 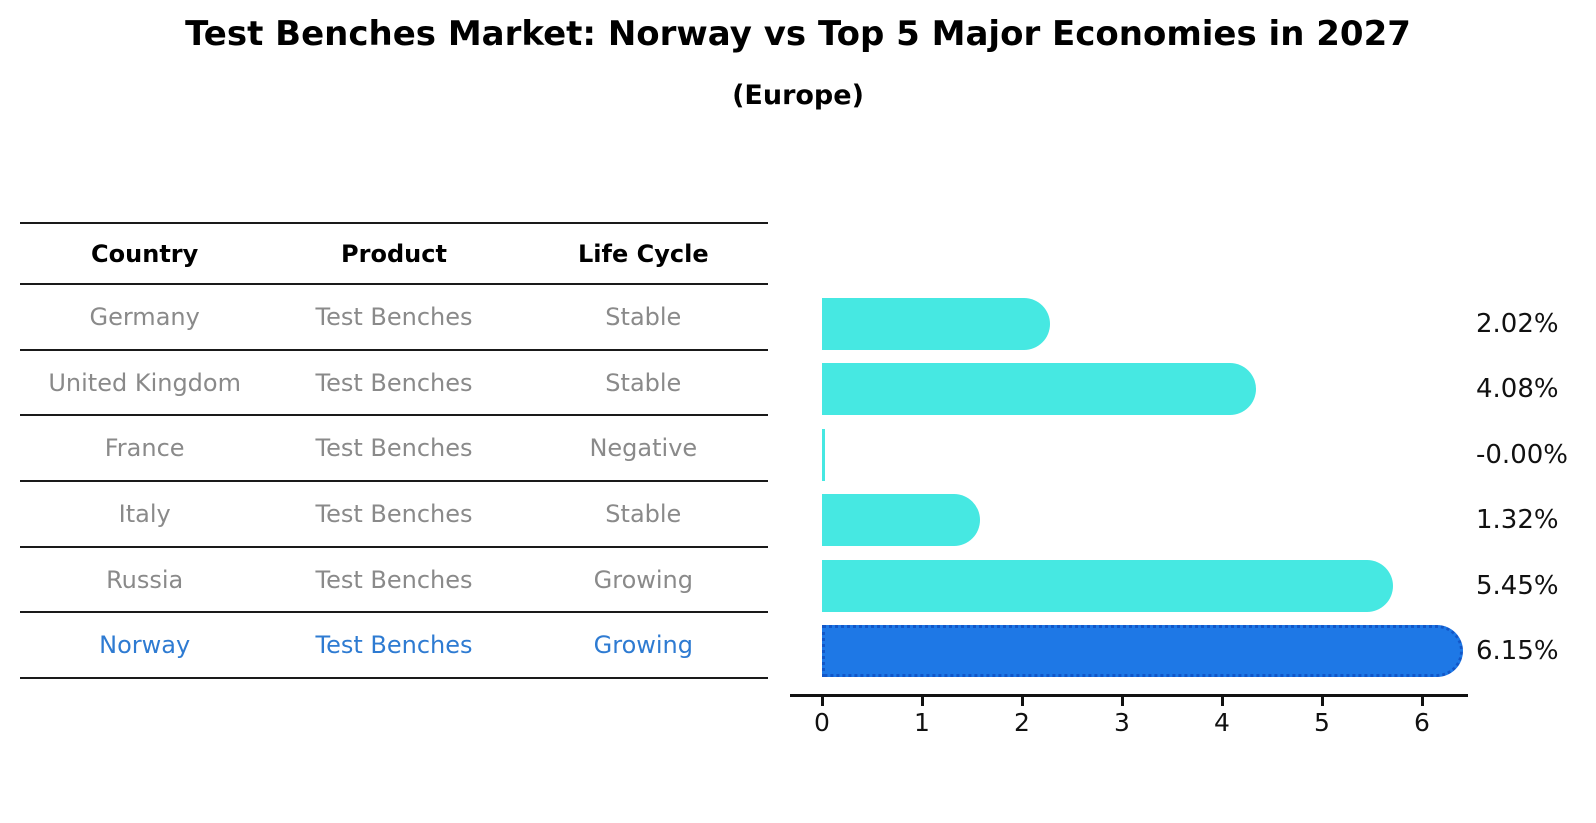 I want to click on x-axis-tick-label: 1, so click(x=922, y=722).